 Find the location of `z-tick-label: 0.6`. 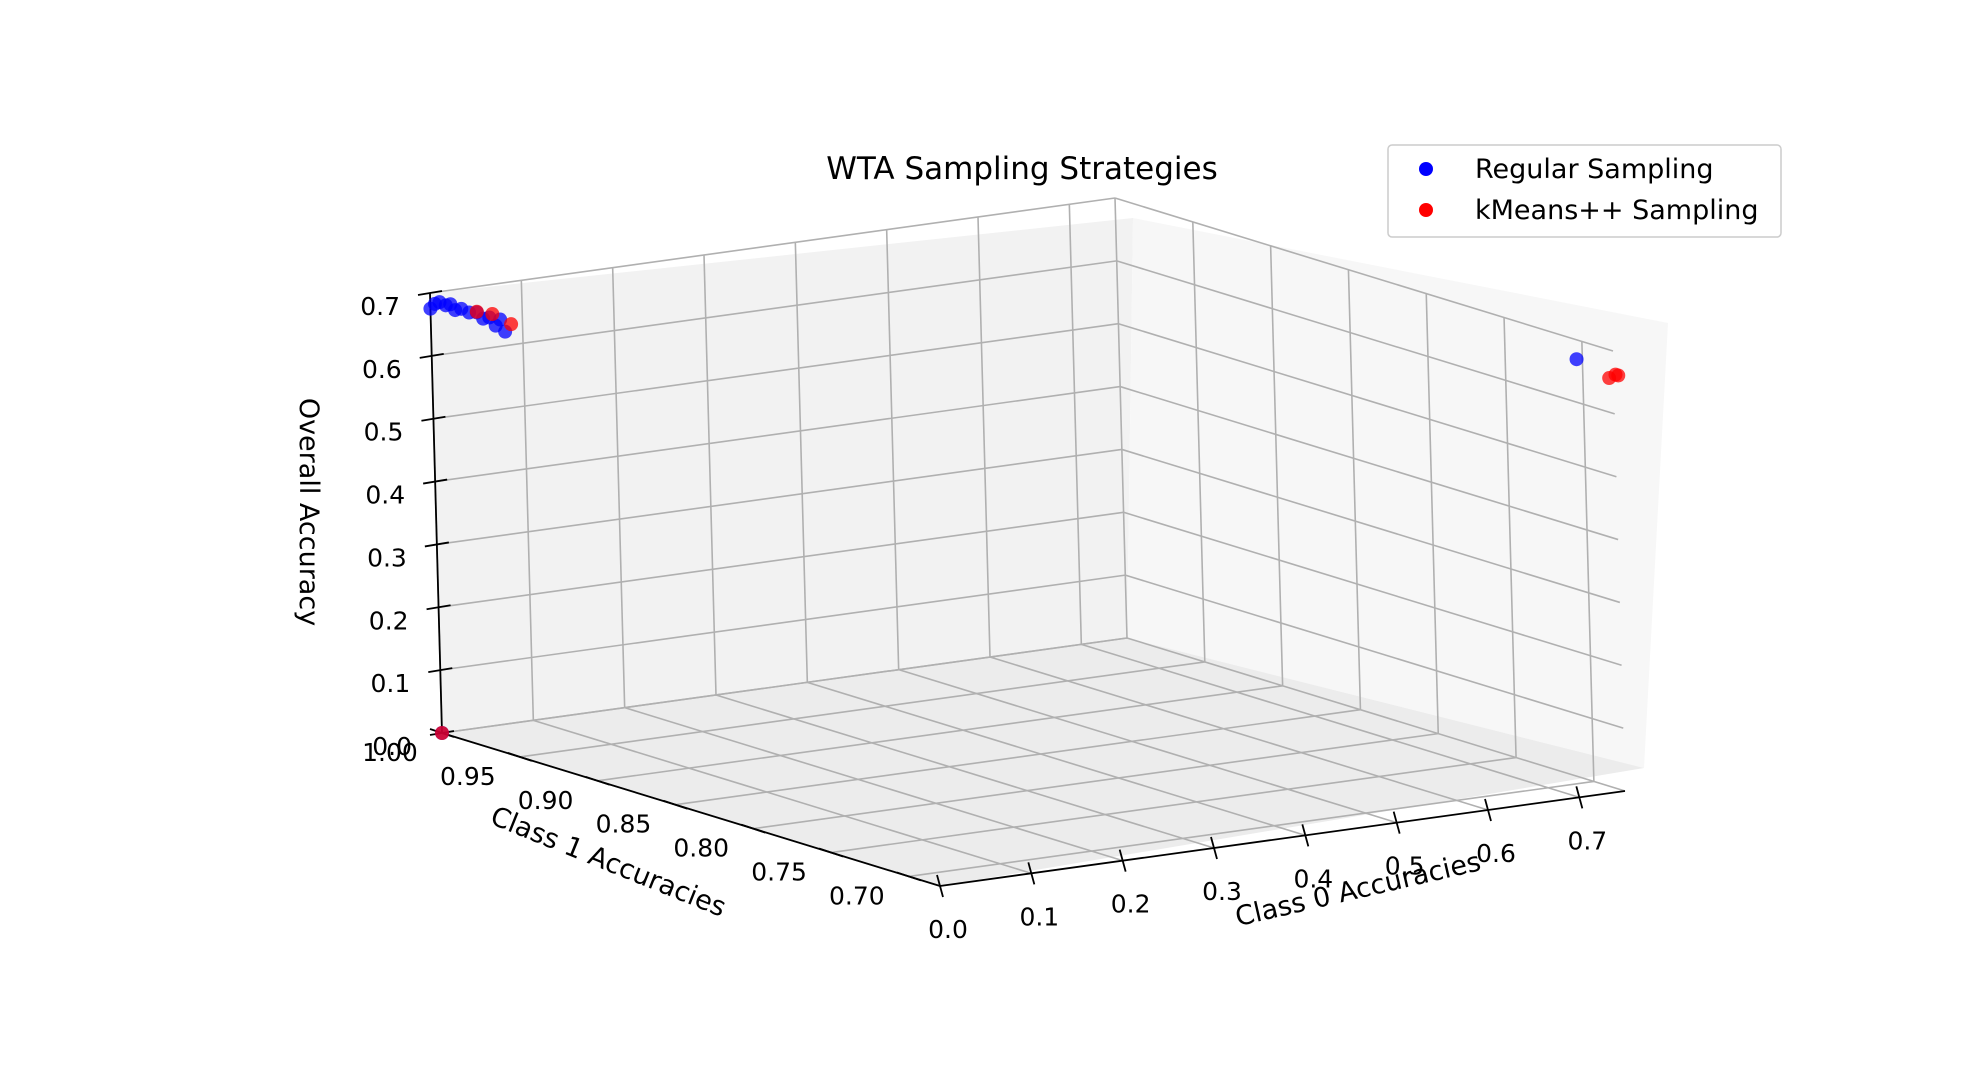

z-tick-label: 0.6 is located at coordinates (382, 369).